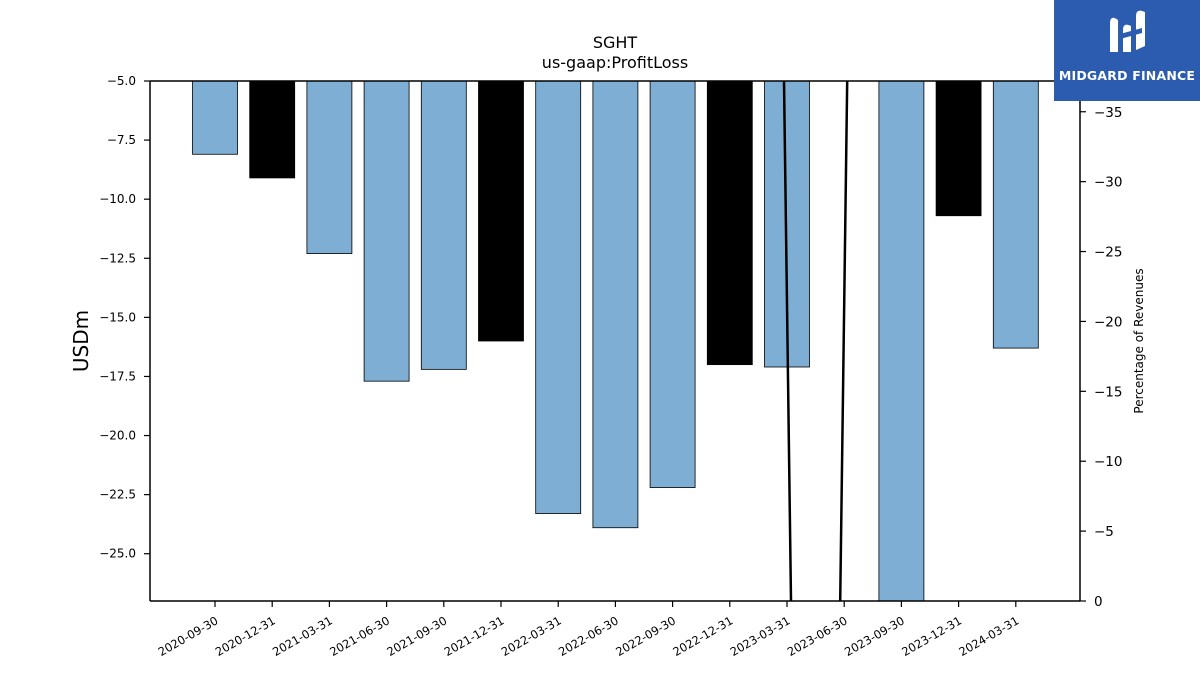 The width and height of the screenshot is (1200, 675). I want to click on x-tick-label: 2021-03-31, so click(302, 636).